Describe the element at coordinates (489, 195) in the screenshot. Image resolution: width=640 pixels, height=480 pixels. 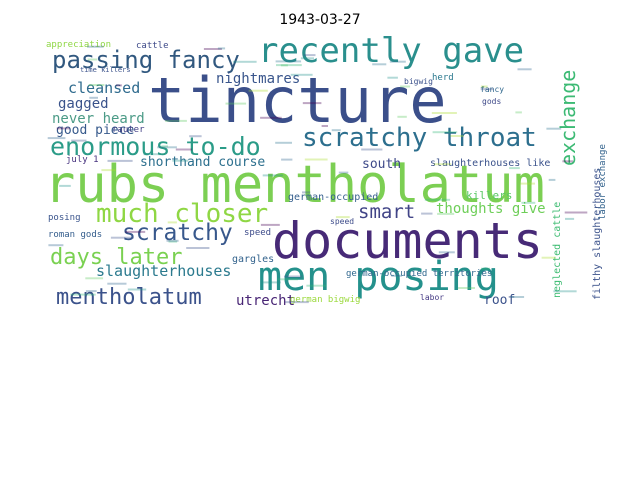
I see `cloud-word: killers` at that location.